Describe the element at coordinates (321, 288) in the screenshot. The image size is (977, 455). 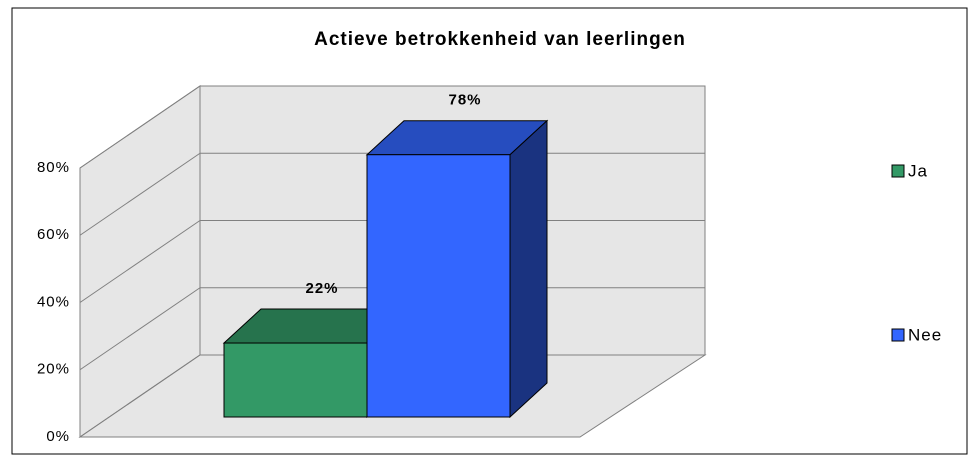
I see `data-label: 22%` at that location.